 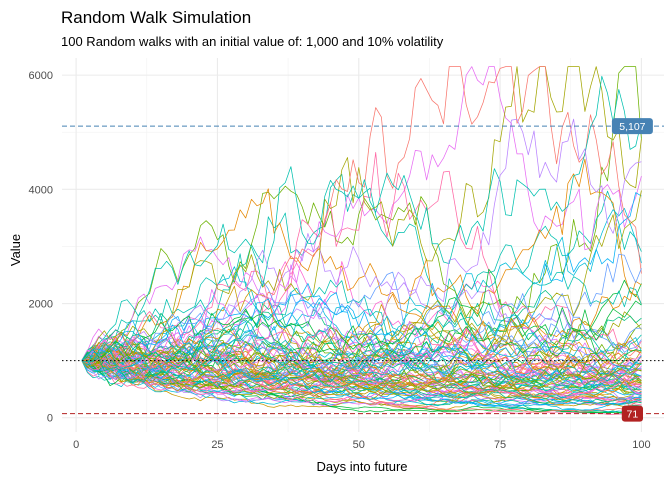 What do you see at coordinates (41, 305) in the screenshot?
I see `y-tick-label: 2000` at bounding box center [41, 305].